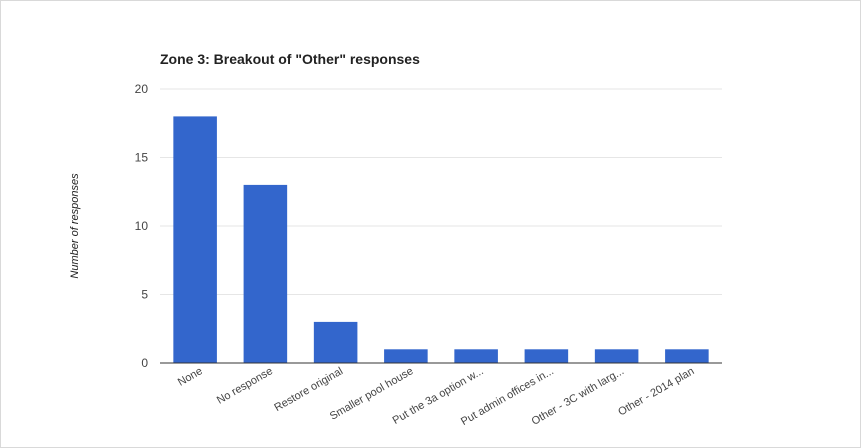 This screenshot has height=448, width=861. I want to click on x-tick-label: Restore original, so click(308, 389).